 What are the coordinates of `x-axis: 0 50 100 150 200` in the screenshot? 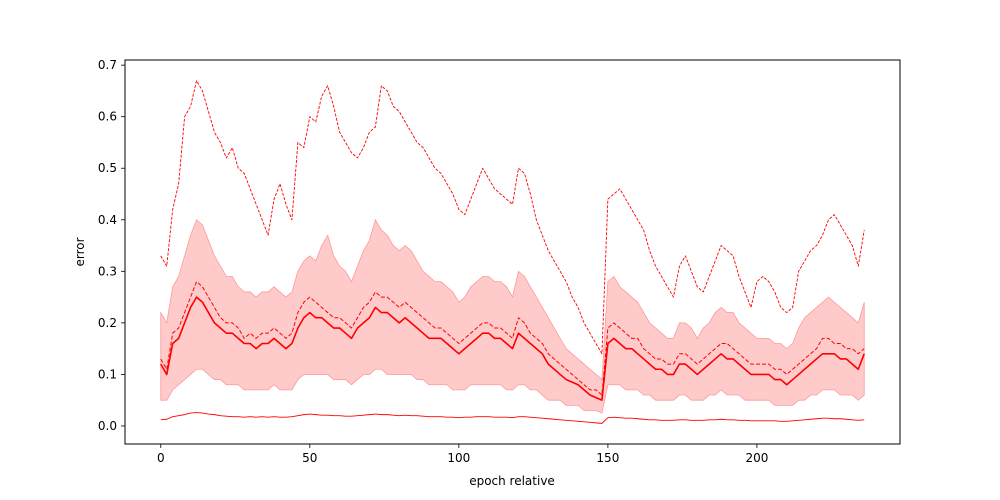 It's located at (462, 454).